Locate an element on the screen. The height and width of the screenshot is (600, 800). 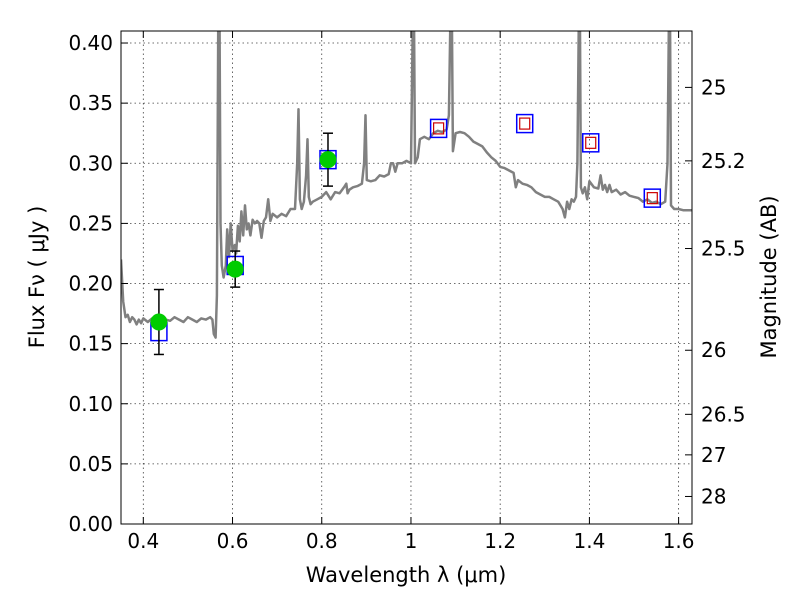
y-axis-ticks: 0.00 0.05 0.10 0.15 0.20 0.25 0.30 0.35 0.40 is located at coordinates (98, 283).